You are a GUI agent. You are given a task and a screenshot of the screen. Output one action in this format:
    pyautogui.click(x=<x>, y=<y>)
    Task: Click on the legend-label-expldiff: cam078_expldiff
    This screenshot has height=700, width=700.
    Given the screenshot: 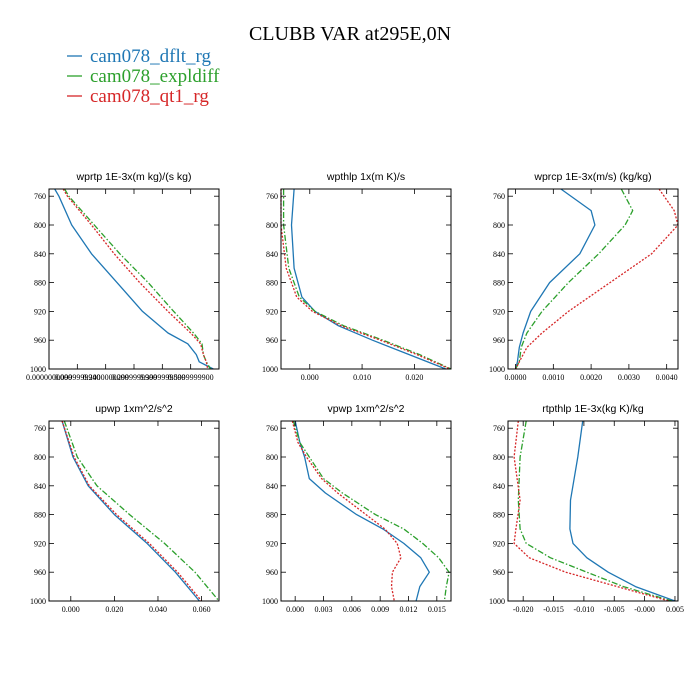 What is the action you would take?
    pyautogui.click(x=155, y=76)
    